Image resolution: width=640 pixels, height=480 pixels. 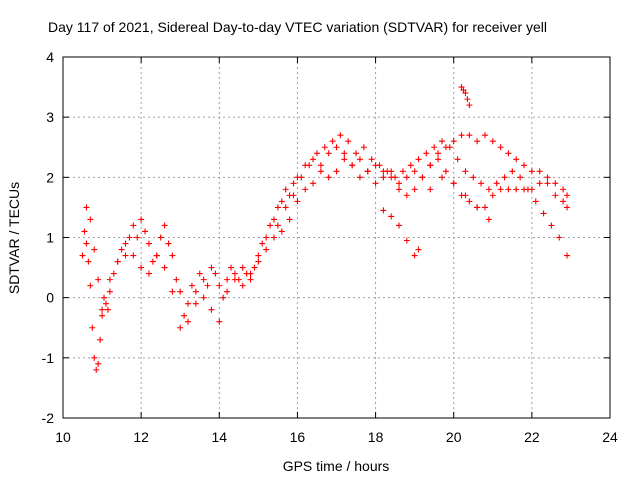 What do you see at coordinates (336, 437) in the screenshot?
I see `x-tick-labels: 10 12 14 16 18 20 22 24` at bounding box center [336, 437].